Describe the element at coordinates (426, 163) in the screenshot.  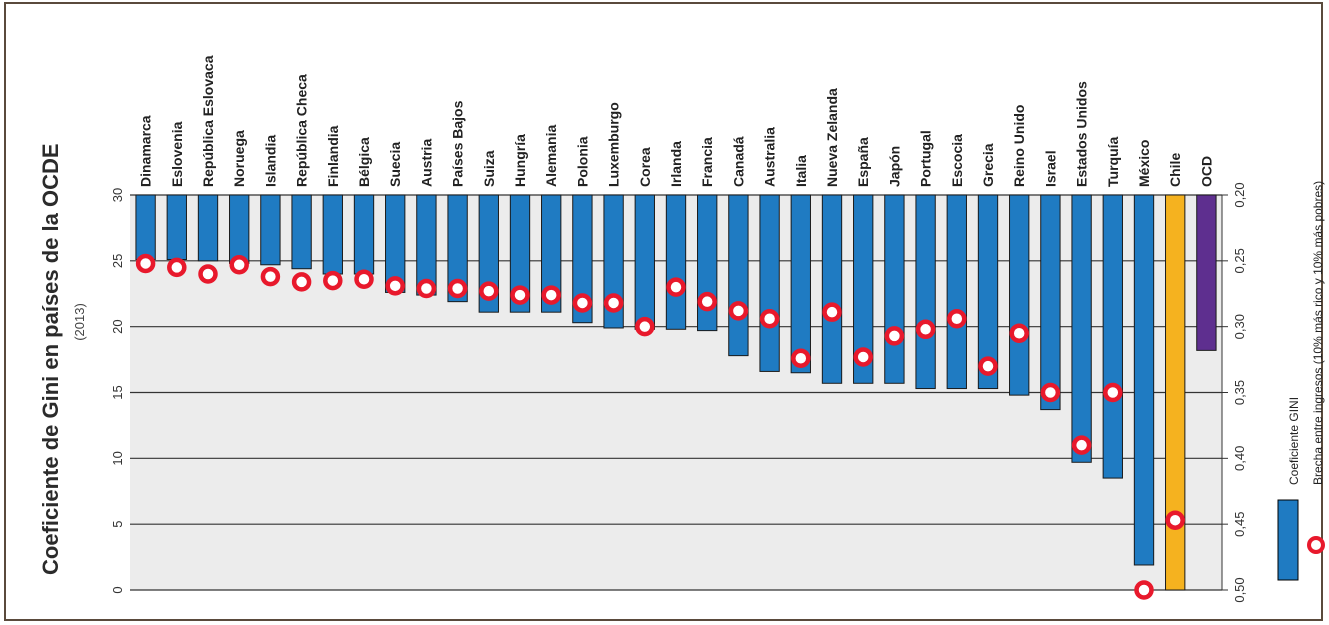
I see `category-label: Austria` at that location.